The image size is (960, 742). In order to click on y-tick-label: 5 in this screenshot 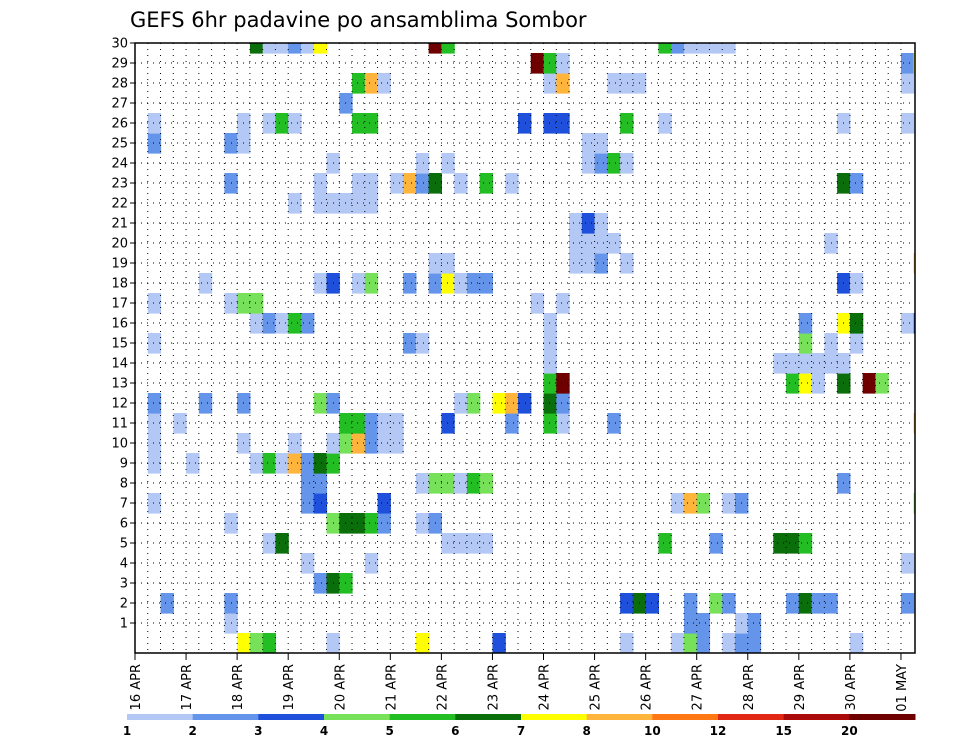, I will do `click(124, 544)`.